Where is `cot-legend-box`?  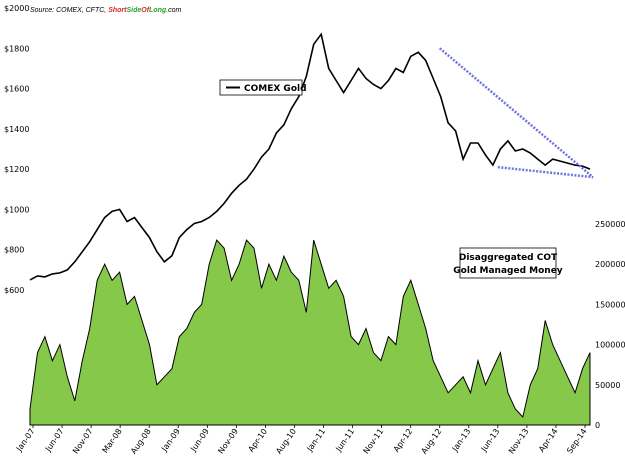
cot-legend-box is located at coordinates (508, 263).